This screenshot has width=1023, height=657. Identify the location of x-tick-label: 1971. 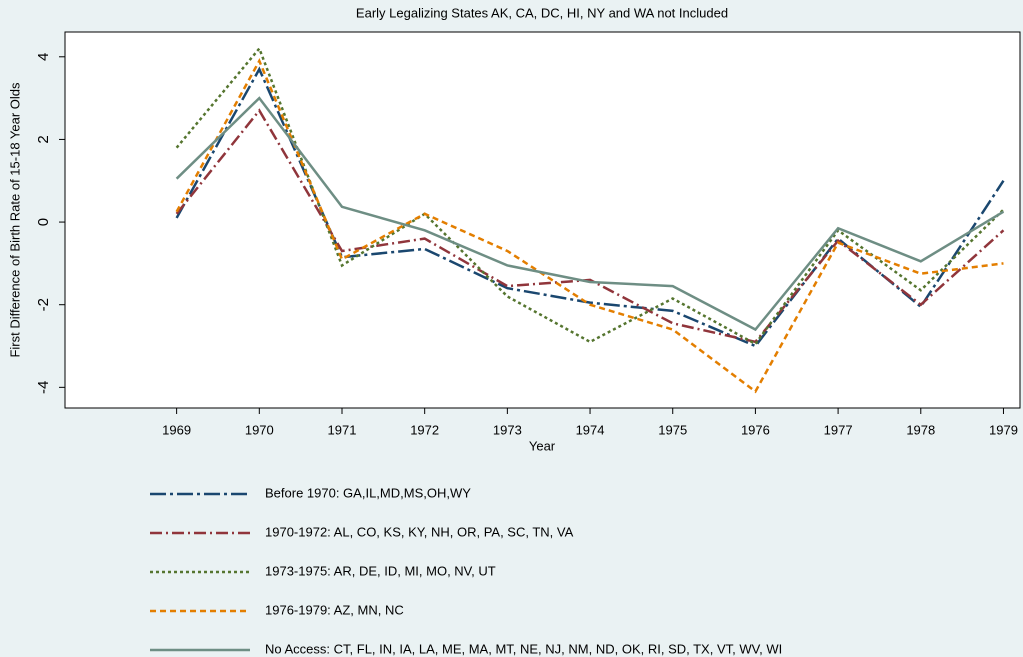
(342, 429).